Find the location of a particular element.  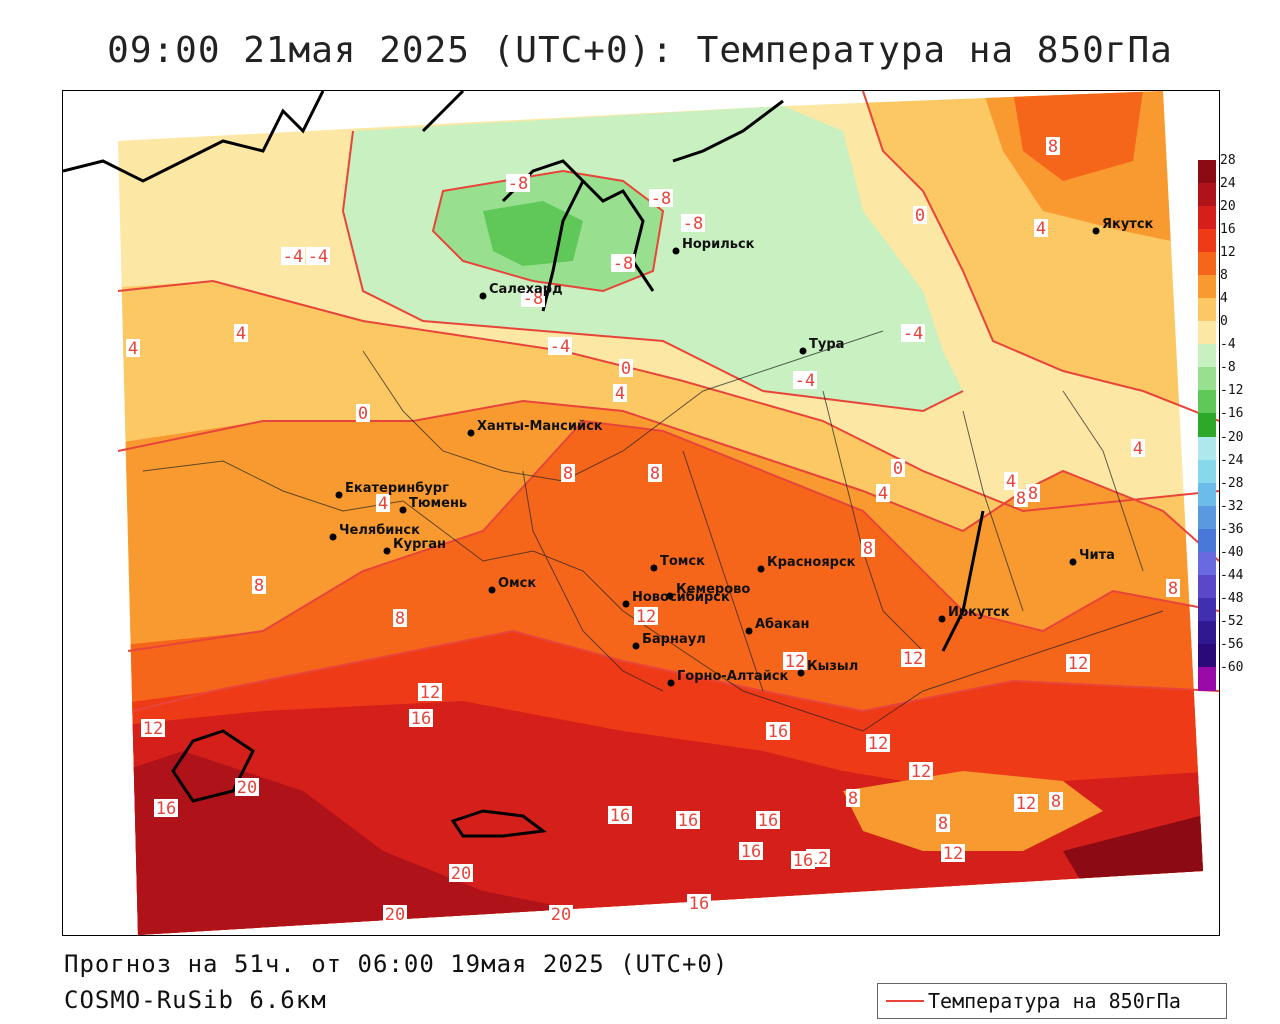

city-label: Абакан is located at coordinates (782, 624).